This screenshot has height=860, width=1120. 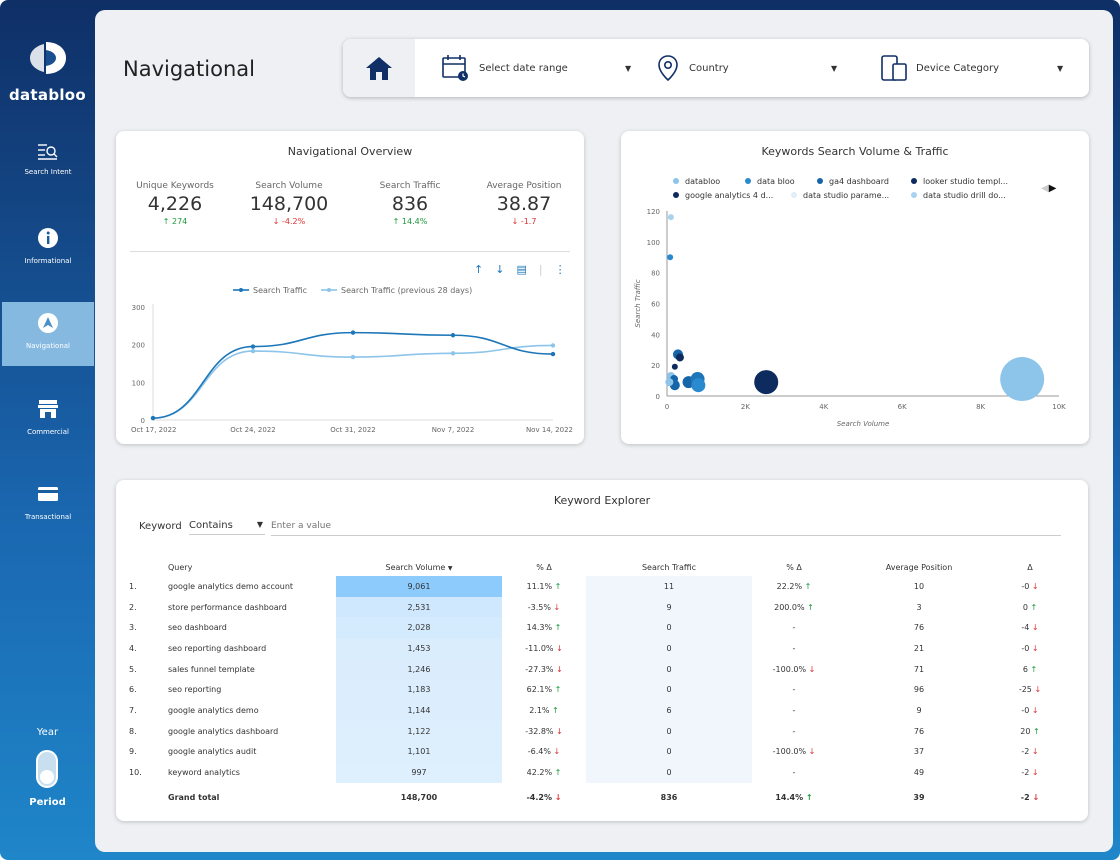 What do you see at coordinates (1025, 648) in the screenshot?
I see `position-change-value: -0` at bounding box center [1025, 648].